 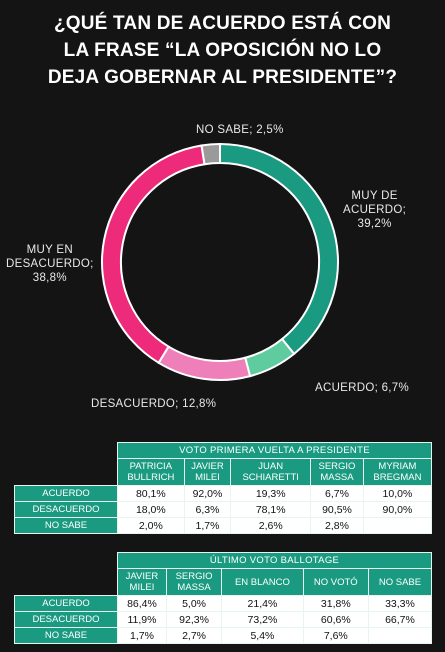 What do you see at coordinates (207, 509) in the screenshot?
I see `table-cell: 6,3%` at bounding box center [207, 509].